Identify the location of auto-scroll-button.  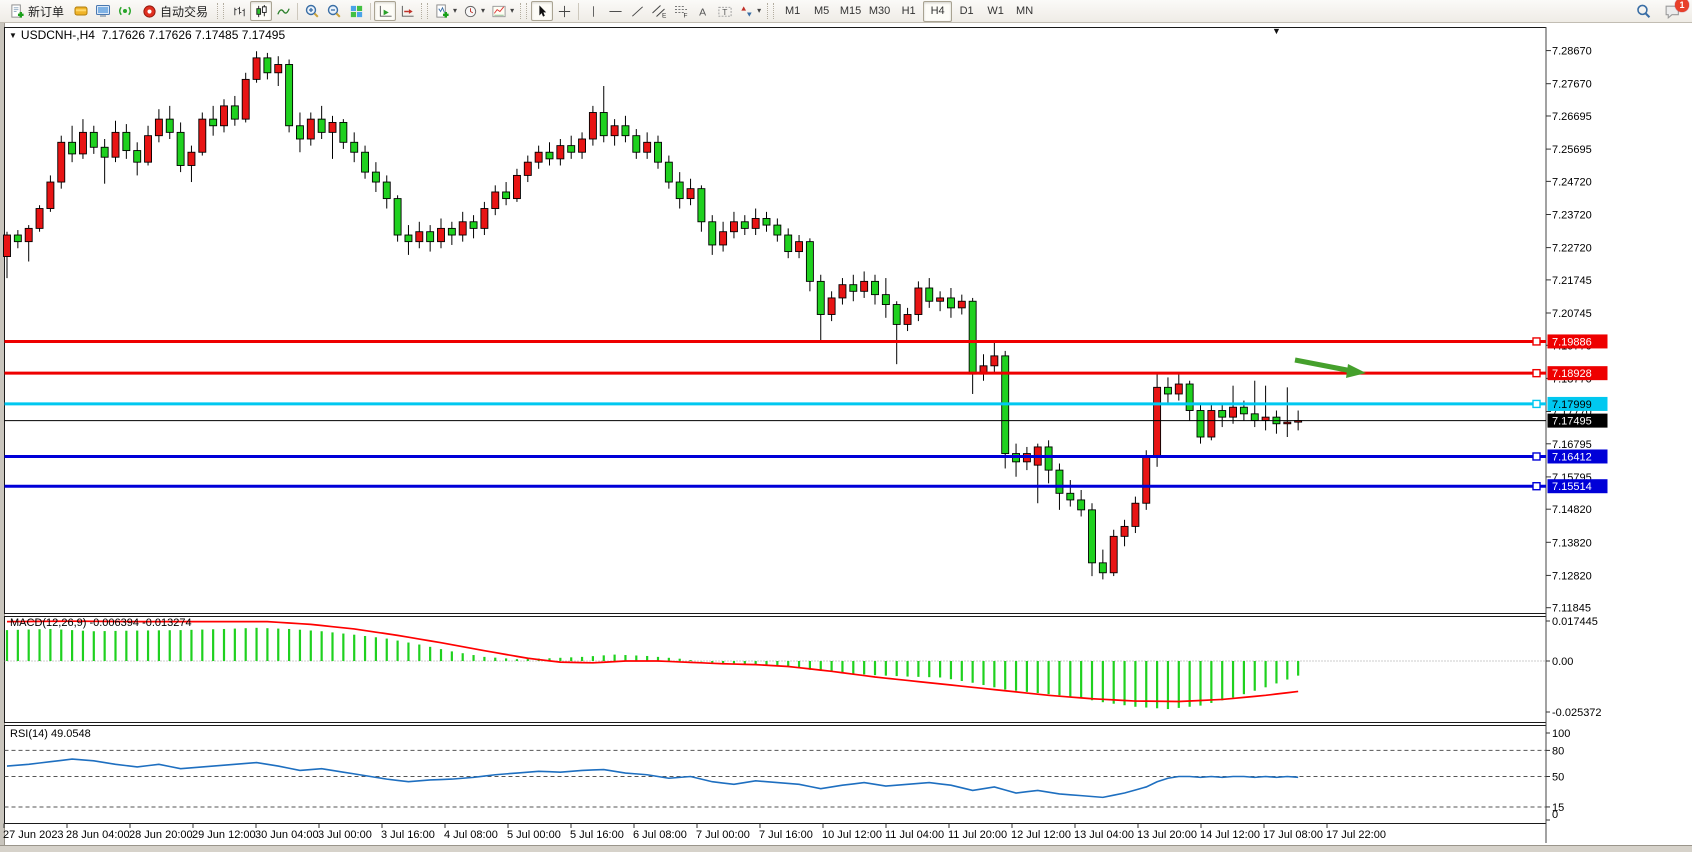
(385, 11).